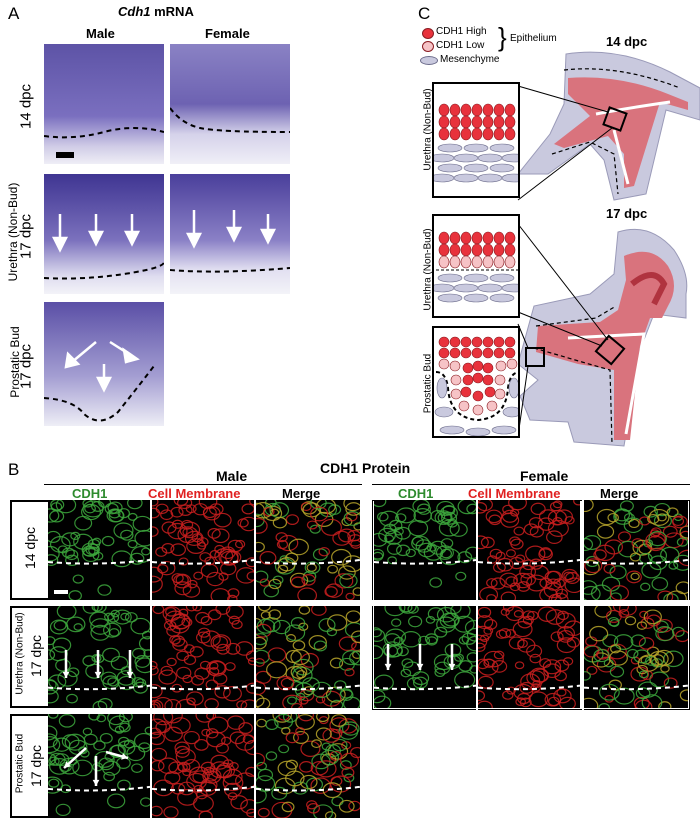 Image resolution: width=700 pixels, height=824 pixels. I want to click on scale-bar, so click(65, 155).